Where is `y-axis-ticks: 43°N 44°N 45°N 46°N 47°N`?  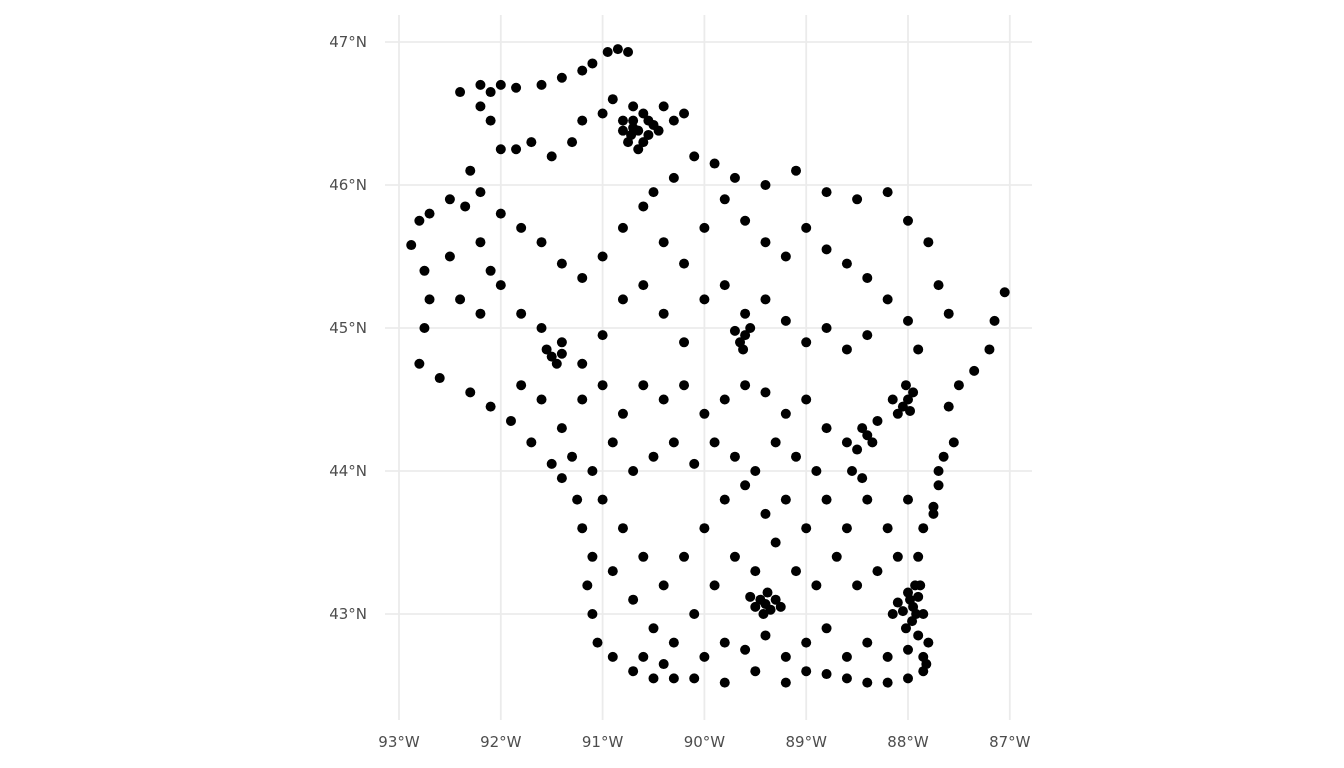
y-axis-ticks: 43°N 44°N 45°N 46°N 47°N is located at coordinates (348, 328).